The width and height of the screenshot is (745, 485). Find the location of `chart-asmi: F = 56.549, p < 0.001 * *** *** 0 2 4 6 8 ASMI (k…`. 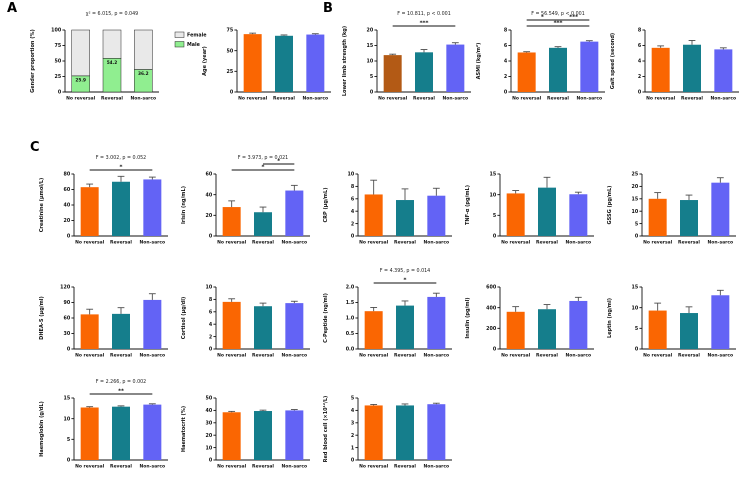

chart-asmi: F = 56.549, p < 0.001 * *** *** 0 2 4 6 8 ASMI (k… is located at coordinates (540, 63).